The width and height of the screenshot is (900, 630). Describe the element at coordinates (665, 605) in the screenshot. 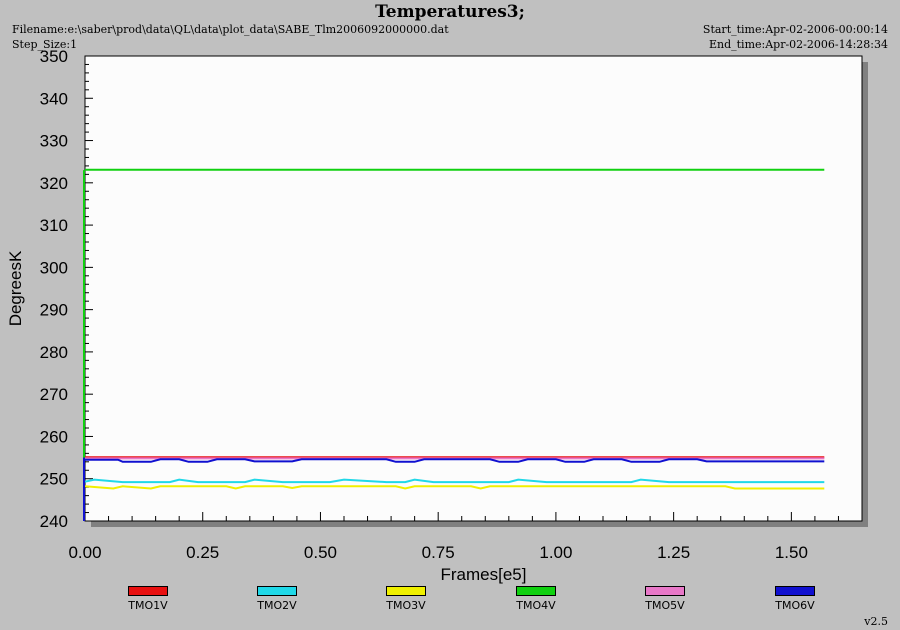

I see `legend-label: TMO5V` at that location.